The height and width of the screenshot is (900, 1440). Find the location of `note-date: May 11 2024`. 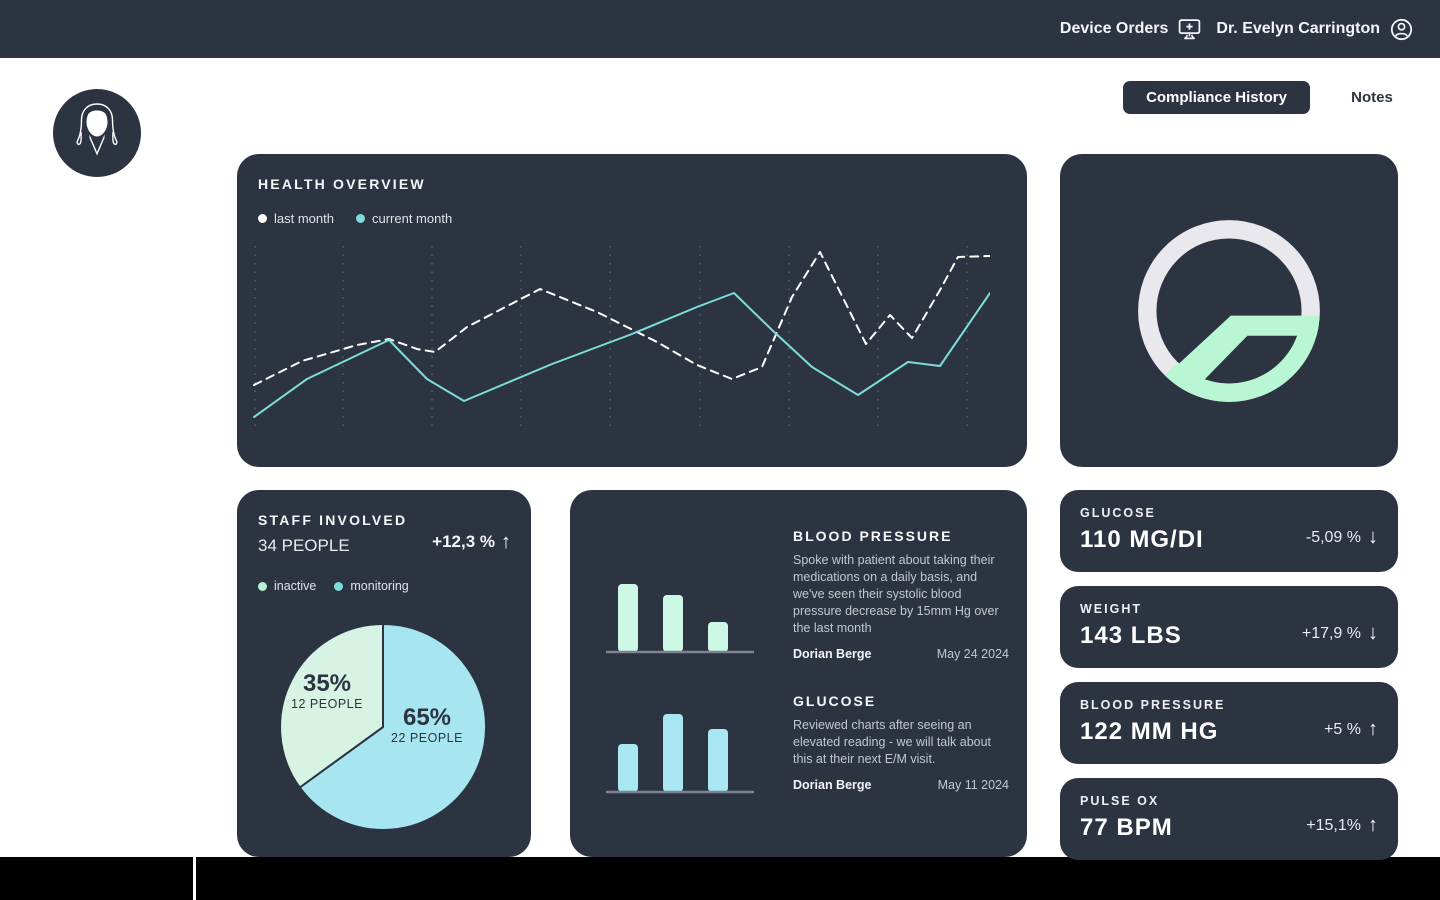

note-date: May 11 2024 is located at coordinates (973, 785).